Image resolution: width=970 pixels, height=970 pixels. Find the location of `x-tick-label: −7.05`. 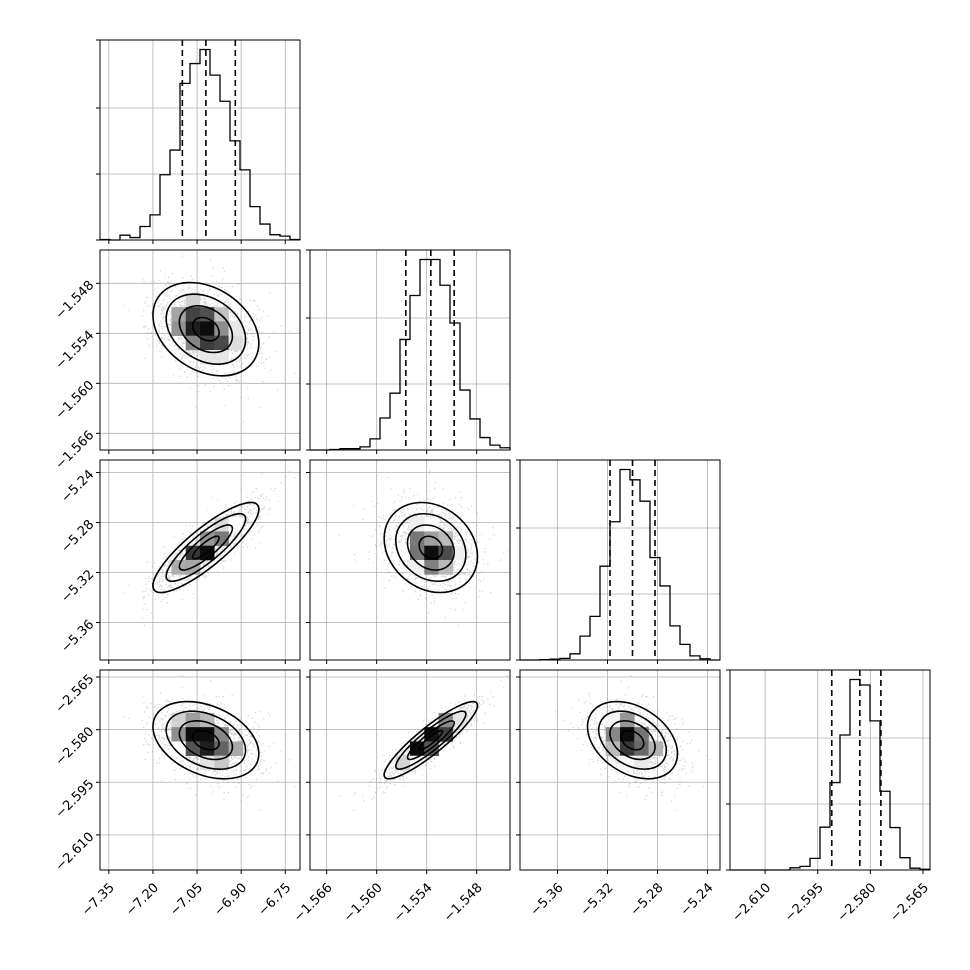

x-tick-label: −7.05 is located at coordinates (186, 899).